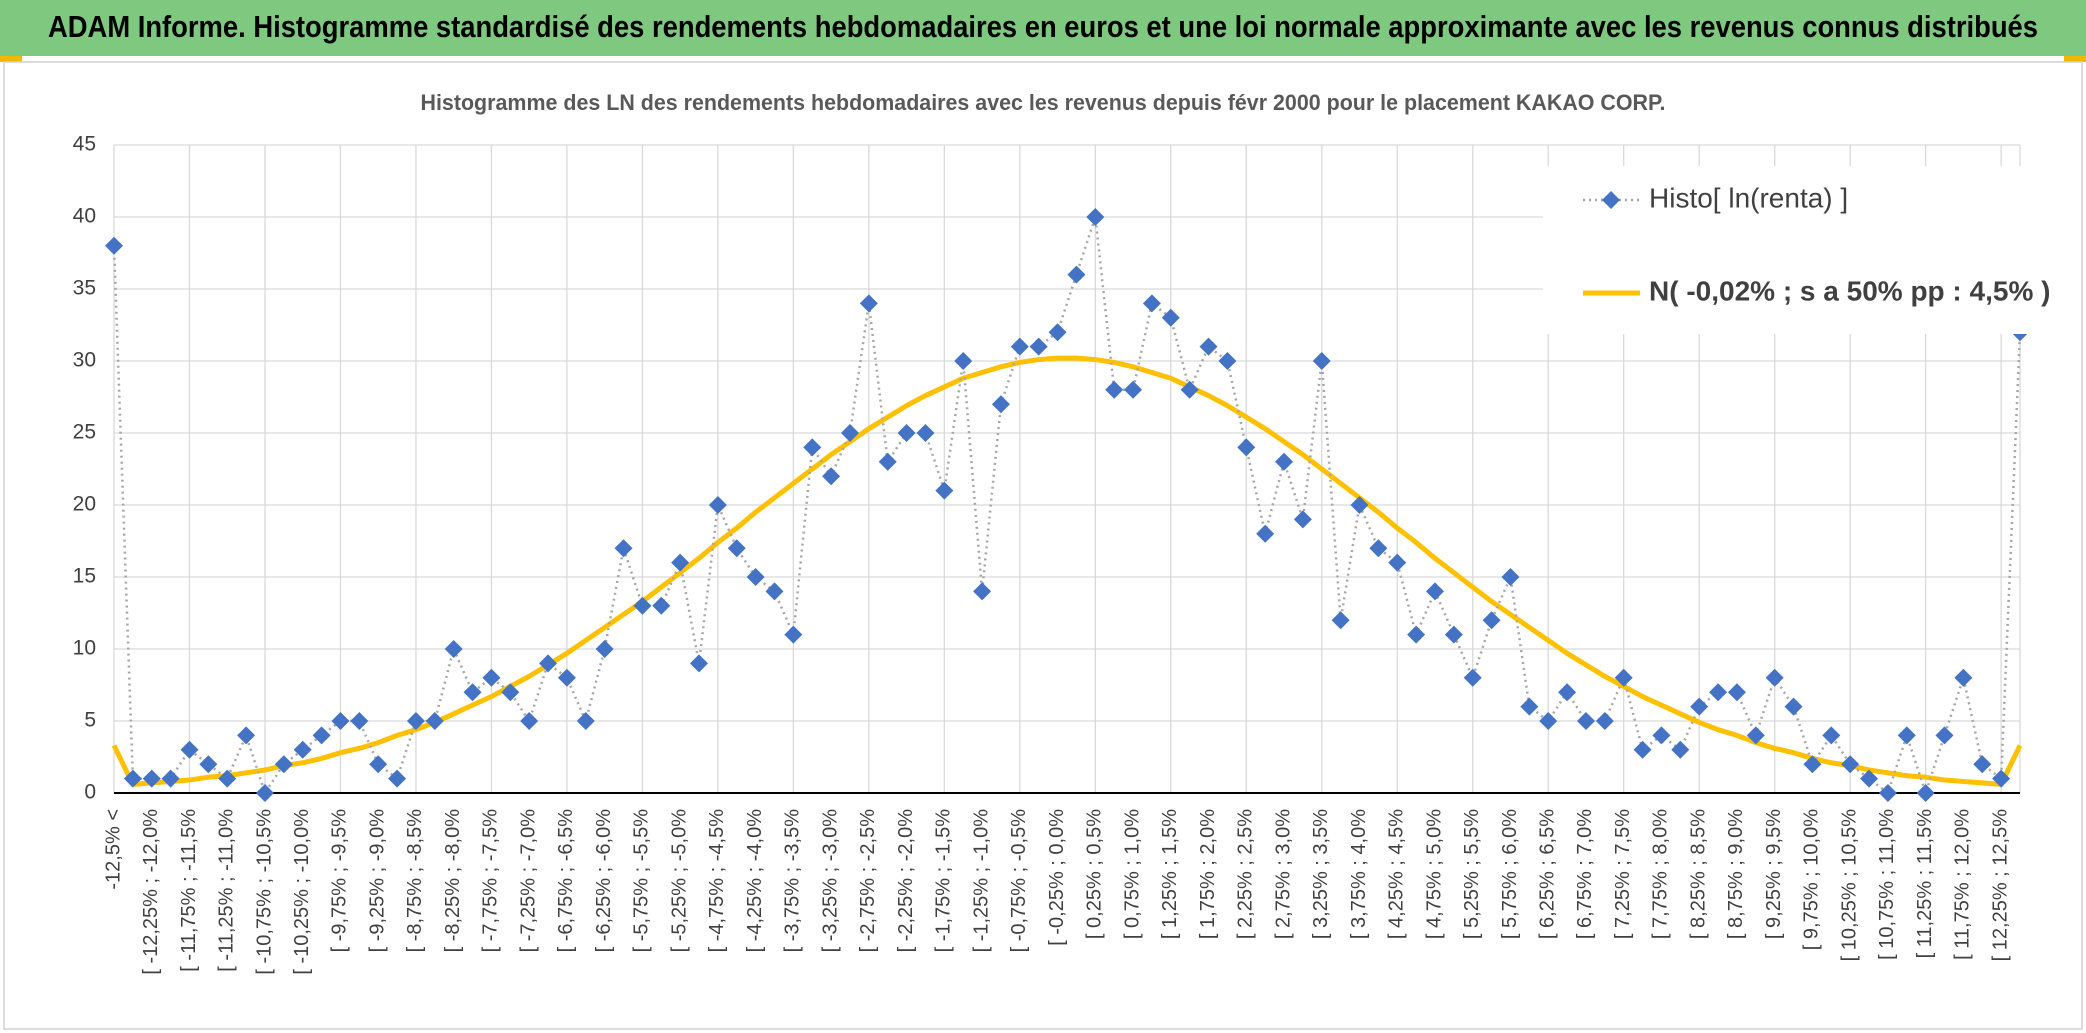  Describe the element at coordinates (1043, 28) in the screenshot. I see `header-bar` at that location.